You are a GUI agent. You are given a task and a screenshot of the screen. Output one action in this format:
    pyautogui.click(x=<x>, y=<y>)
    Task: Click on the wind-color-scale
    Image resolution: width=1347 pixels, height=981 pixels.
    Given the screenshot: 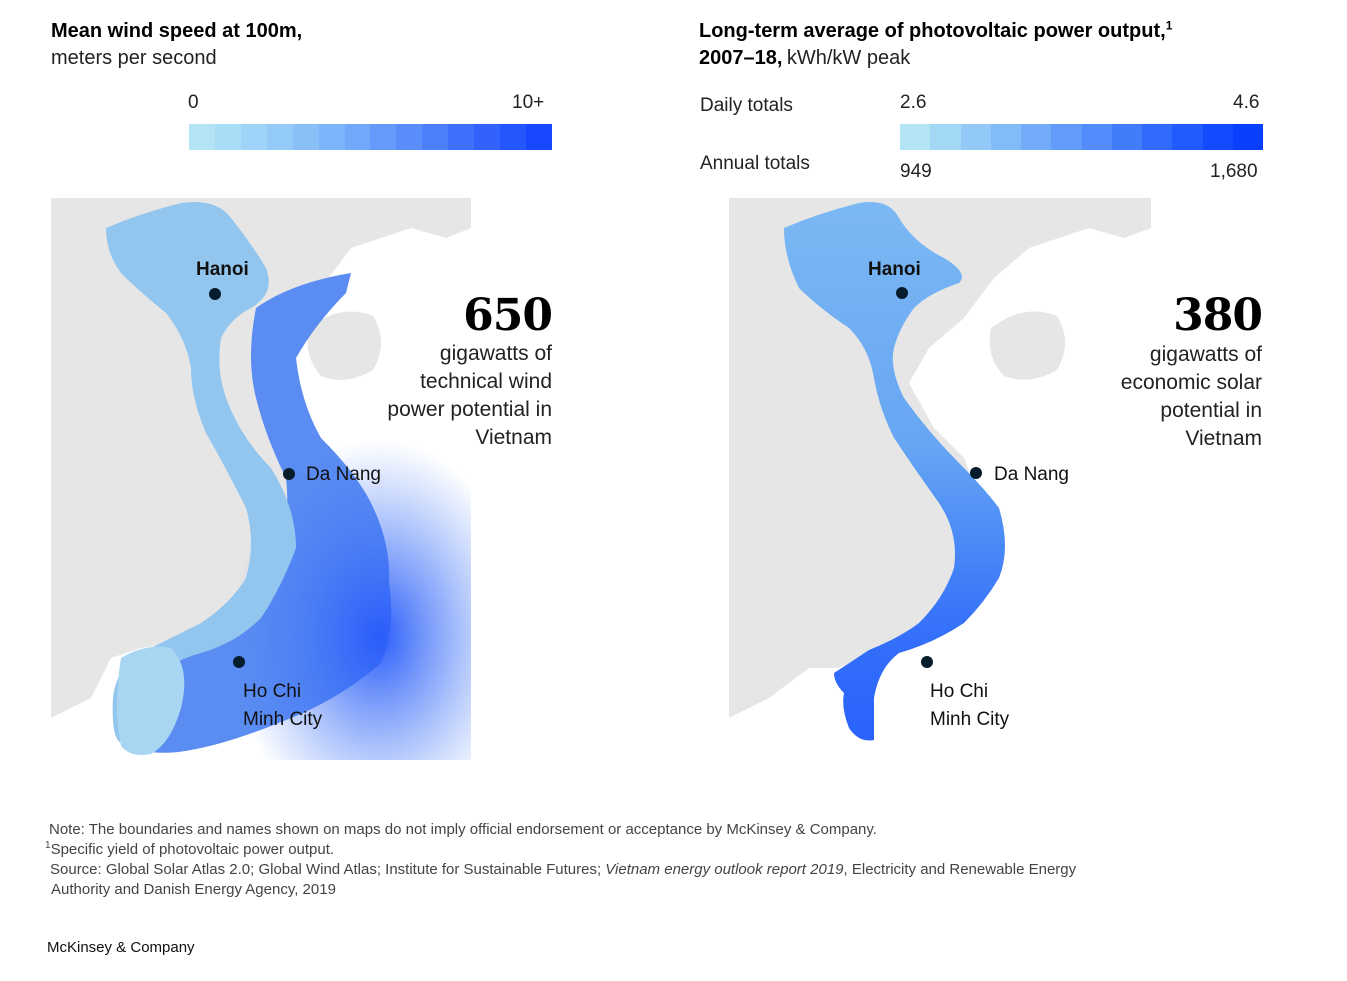 What is the action you would take?
    pyautogui.click(x=370, y=137)
    